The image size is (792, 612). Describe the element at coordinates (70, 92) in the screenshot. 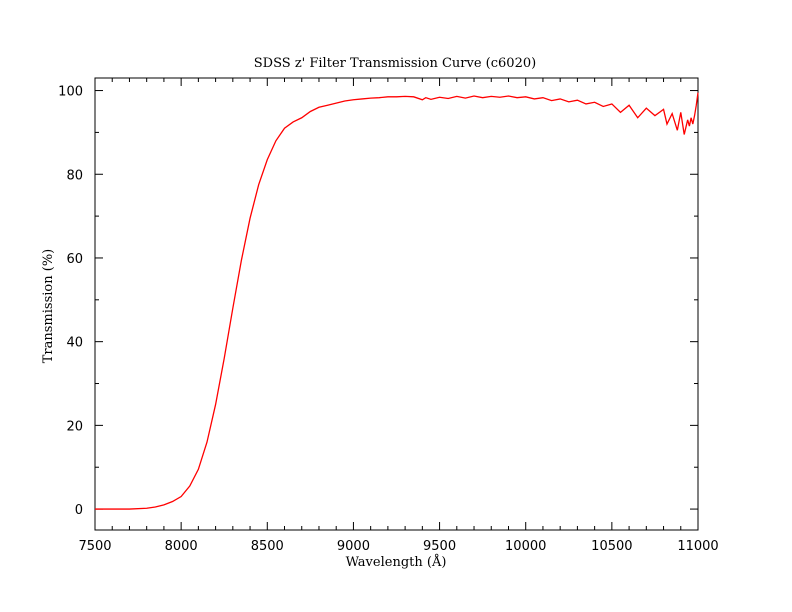

I see `y-tick-label: 100` at that location.